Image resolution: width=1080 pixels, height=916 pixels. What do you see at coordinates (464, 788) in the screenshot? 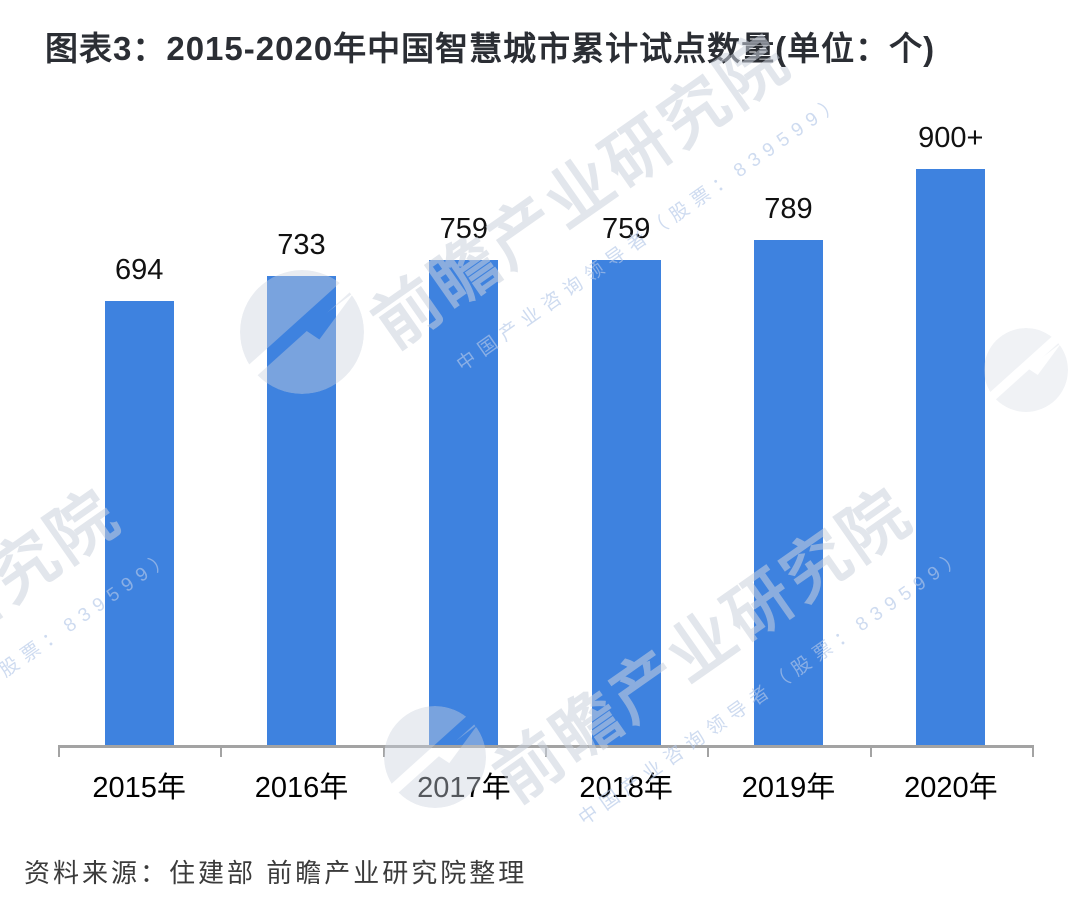
I see `x-axis-label: 2017年` at bounding box center [464, 788].